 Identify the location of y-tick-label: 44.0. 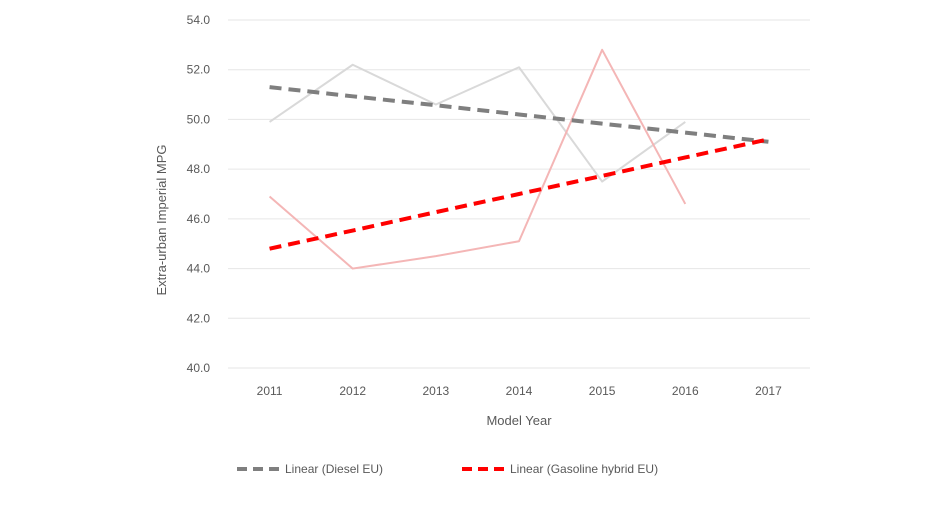
(199, 269).